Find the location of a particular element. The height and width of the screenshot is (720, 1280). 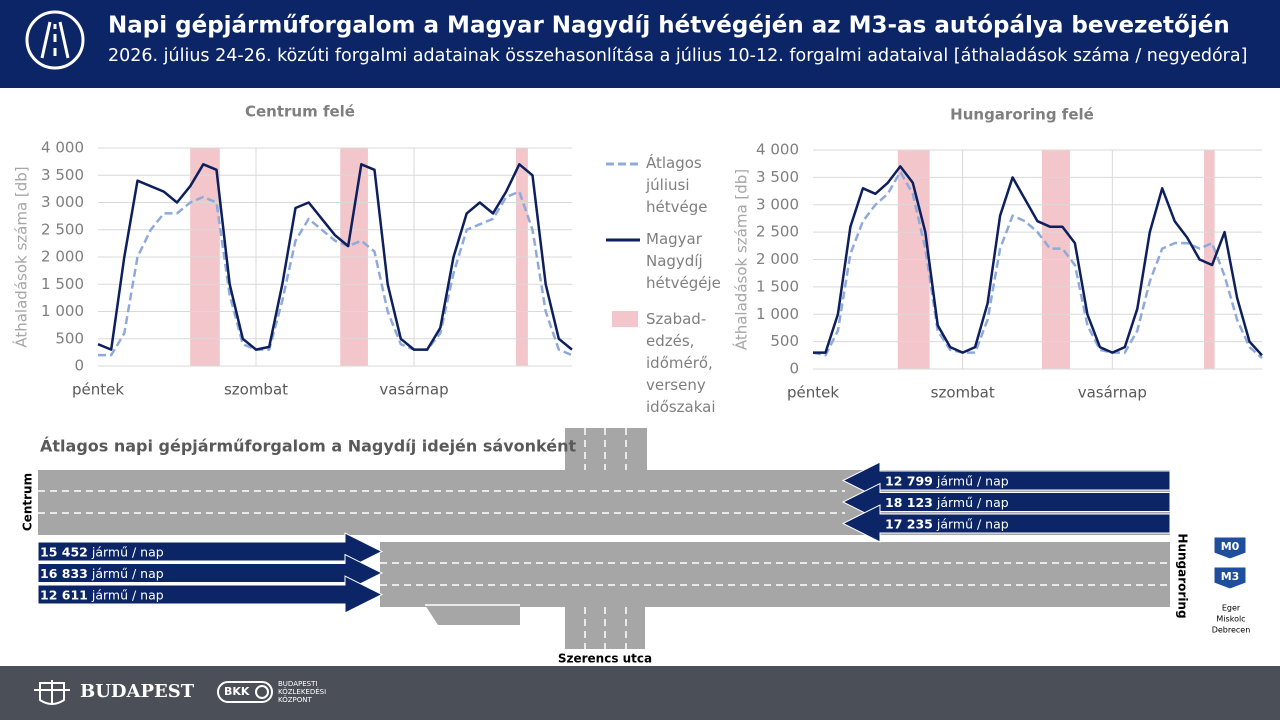

legend-swatch is located at coordinates (625, 319).